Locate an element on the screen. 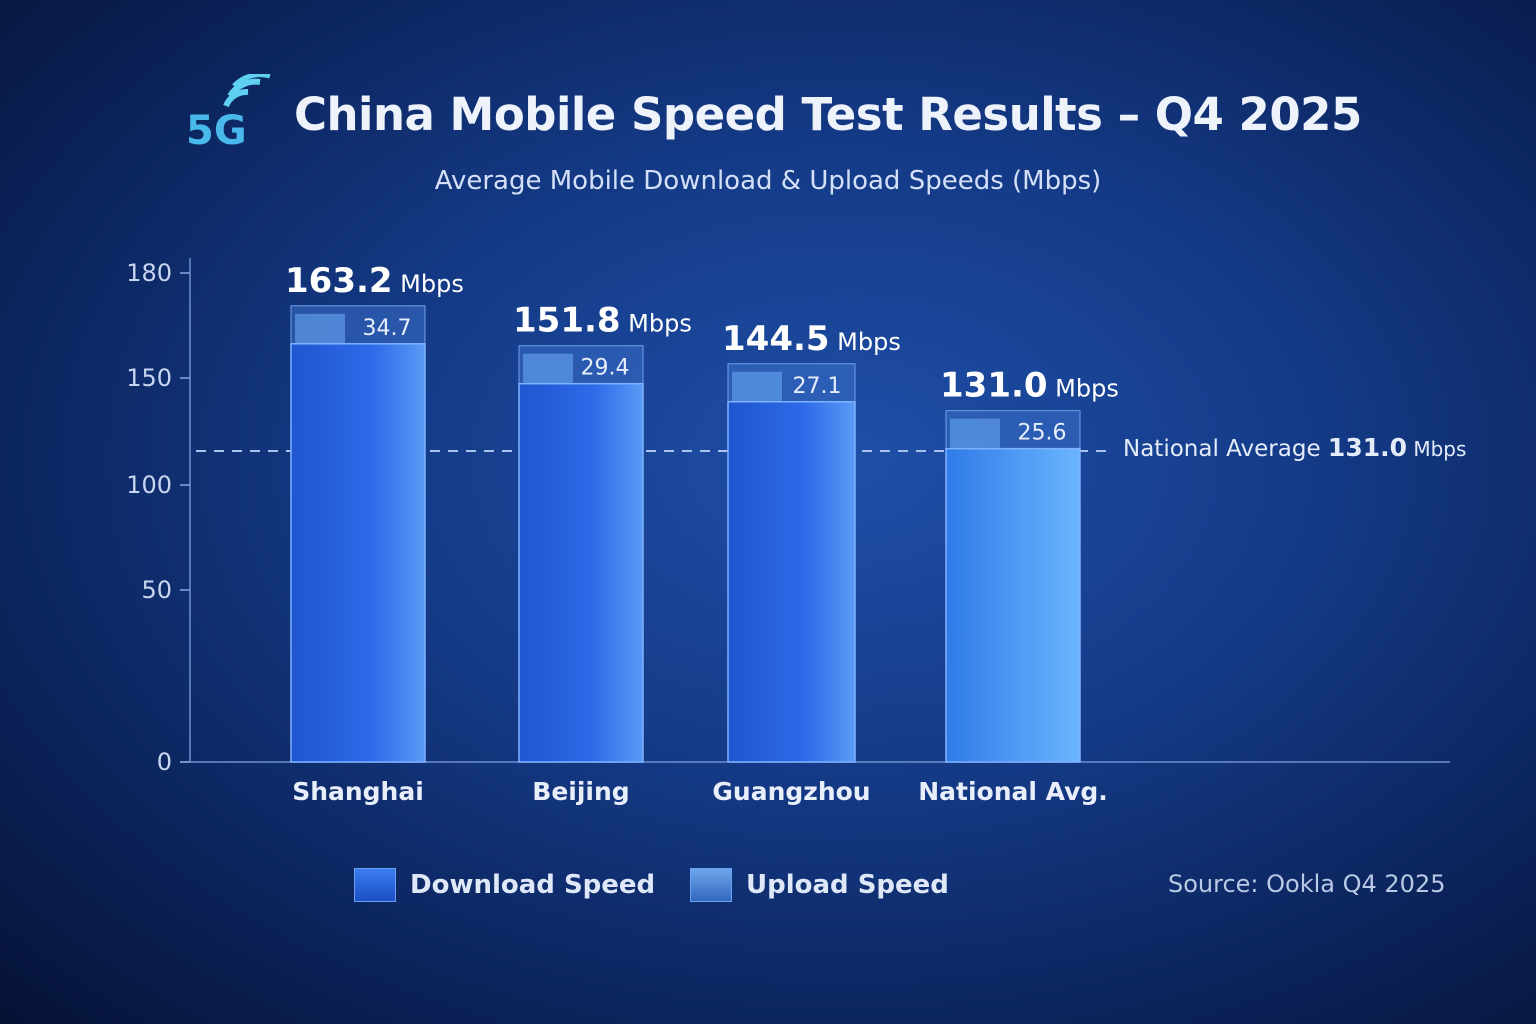  download-value-label: 131.0 Mbps is located at coordinates (1029, 386).